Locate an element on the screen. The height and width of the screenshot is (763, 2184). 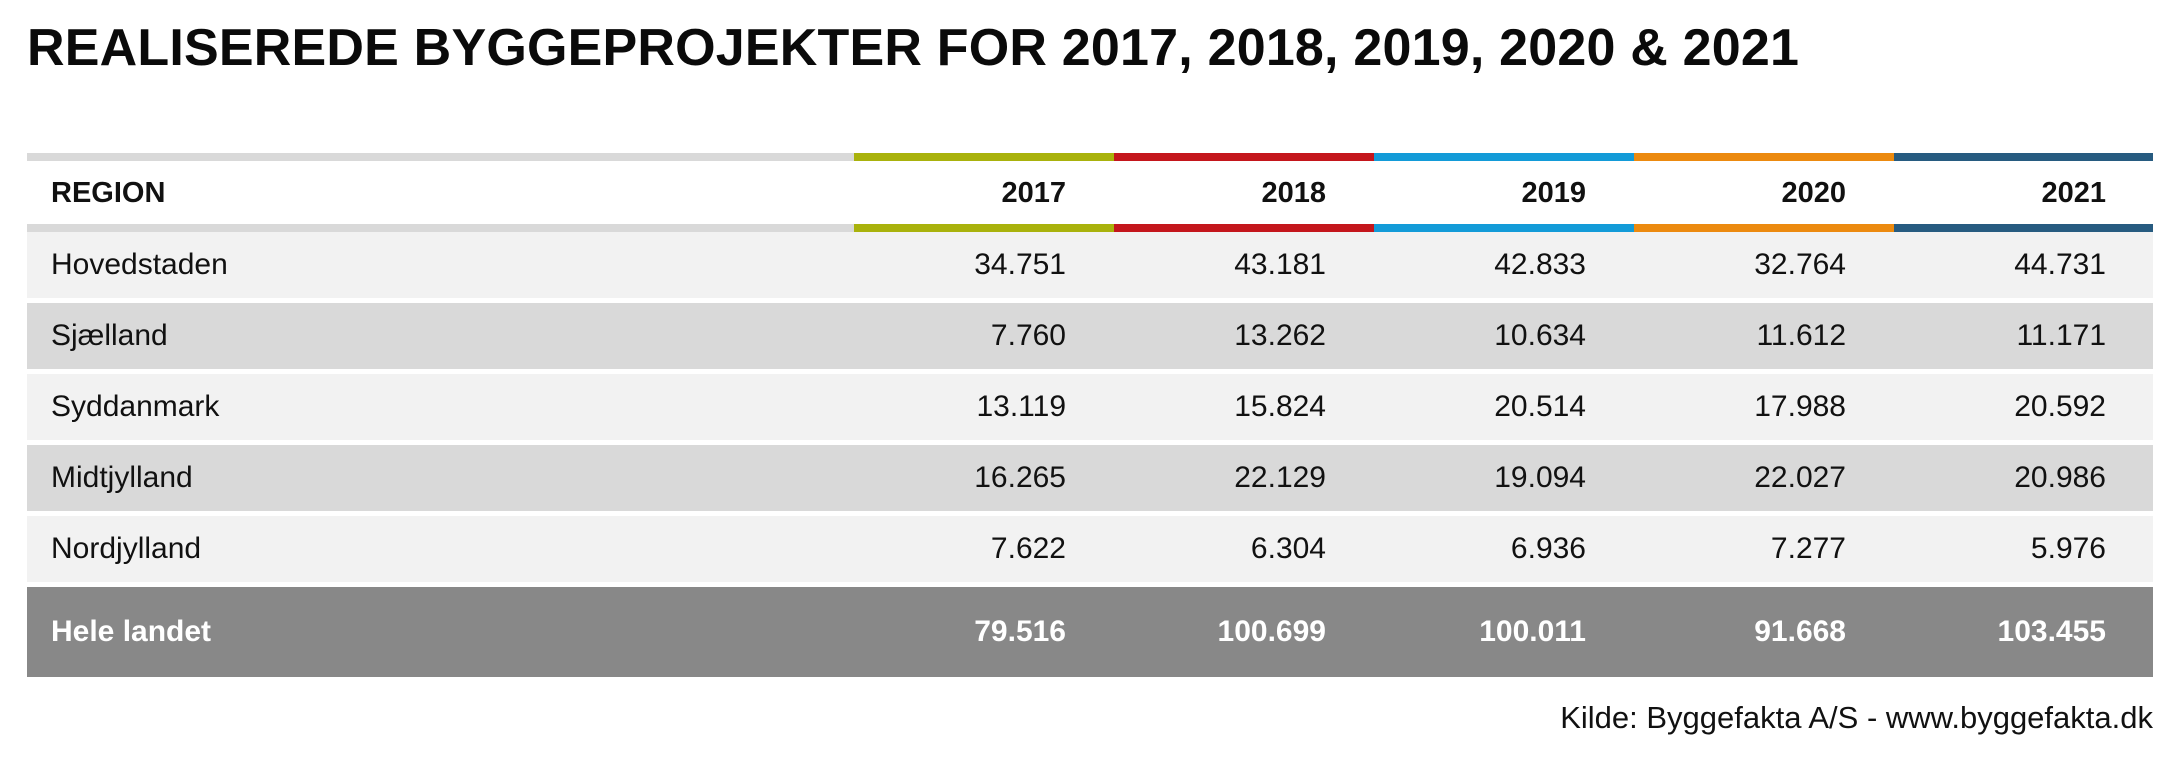
region-cell: Hele landet is located at coordinates (131, 631).